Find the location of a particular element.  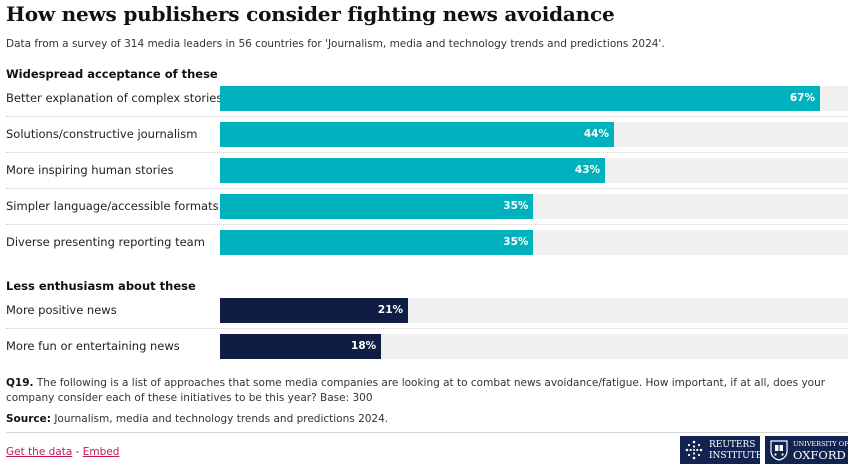

category-label: More positive news is located at coordinates (61, 310).